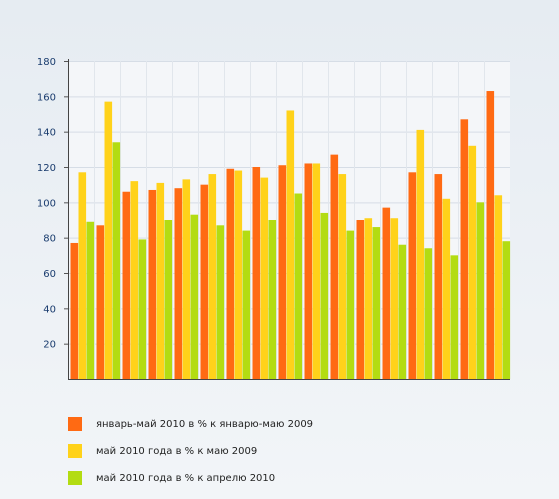 The height and width of the screenshot is (499, 559). Describe the element at coordinates (49, 274) in the screenshot. I see `y-tick-label: 60` at that location.